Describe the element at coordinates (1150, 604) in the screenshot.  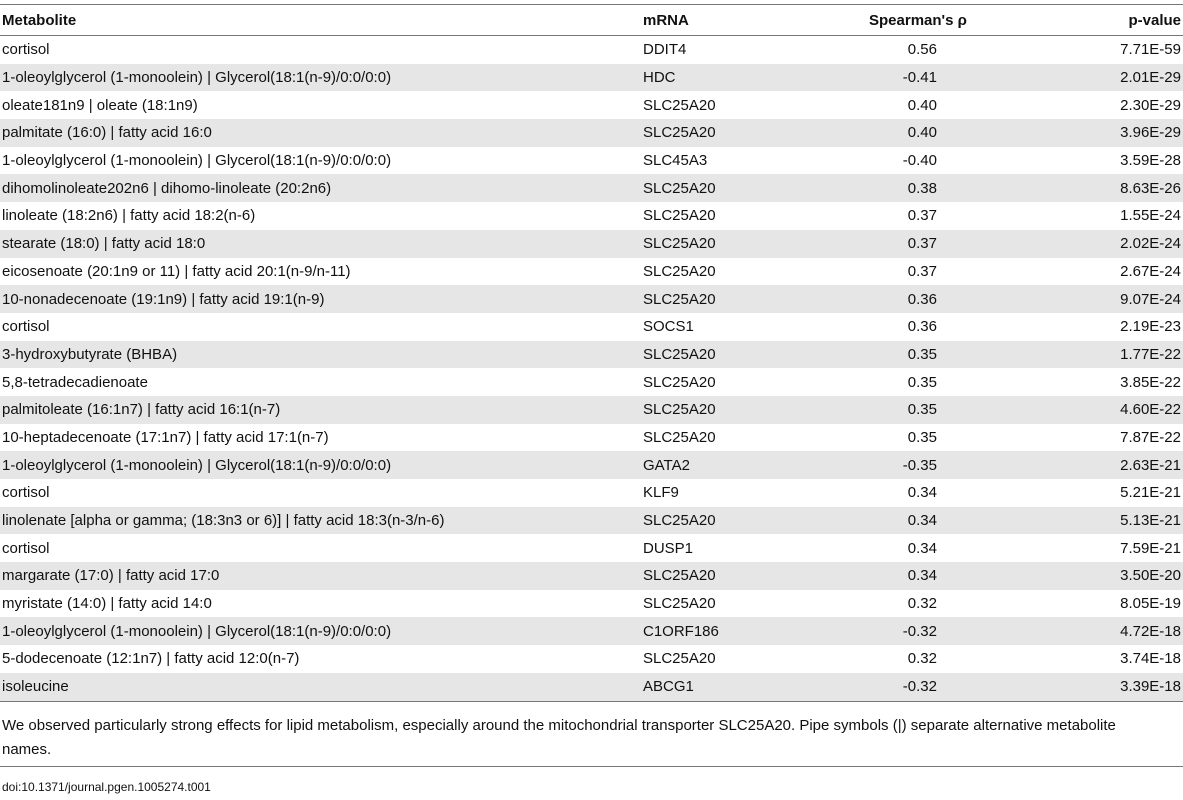
I see `cell-p-value: 8.05E-19` at that location.